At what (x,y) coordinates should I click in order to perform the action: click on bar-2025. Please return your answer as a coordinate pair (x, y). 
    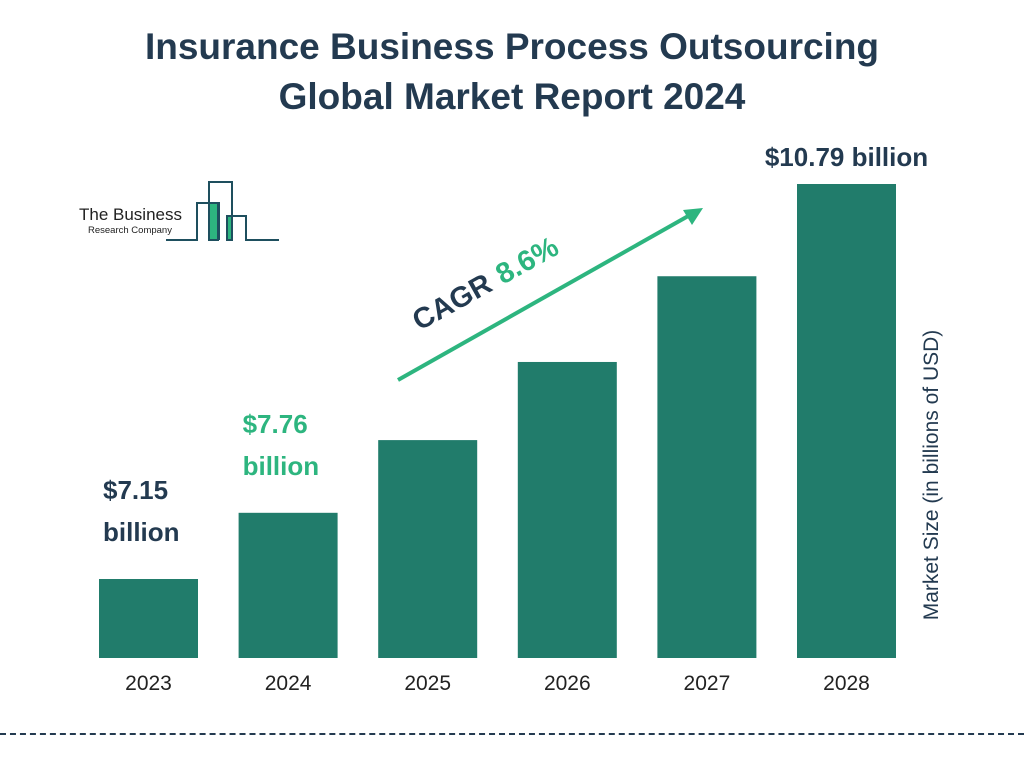
    Looking at the image, I should click on (428, 549).